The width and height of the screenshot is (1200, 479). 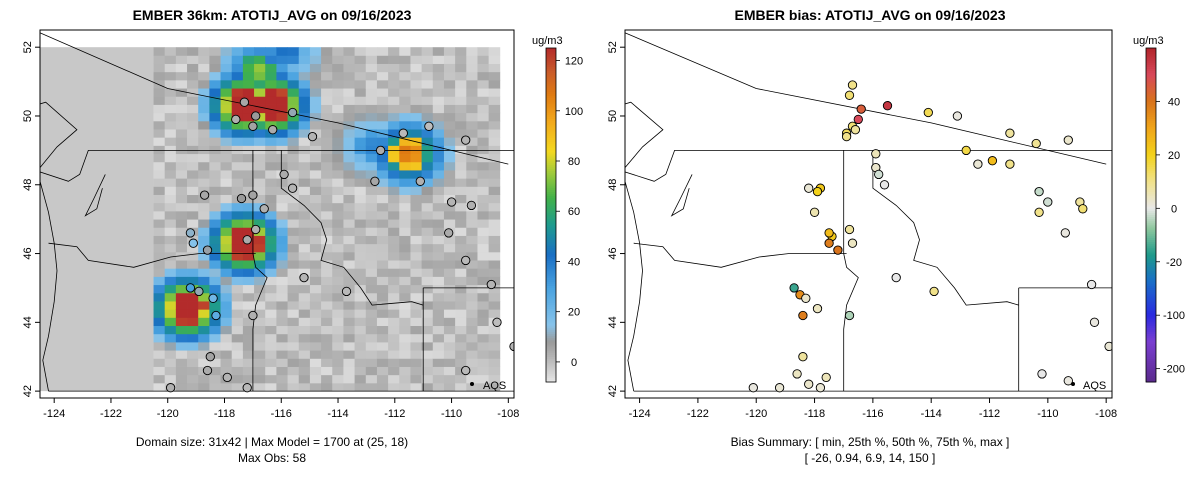 I want to click on x-tick-label: -114, so click(x=337, y=414).